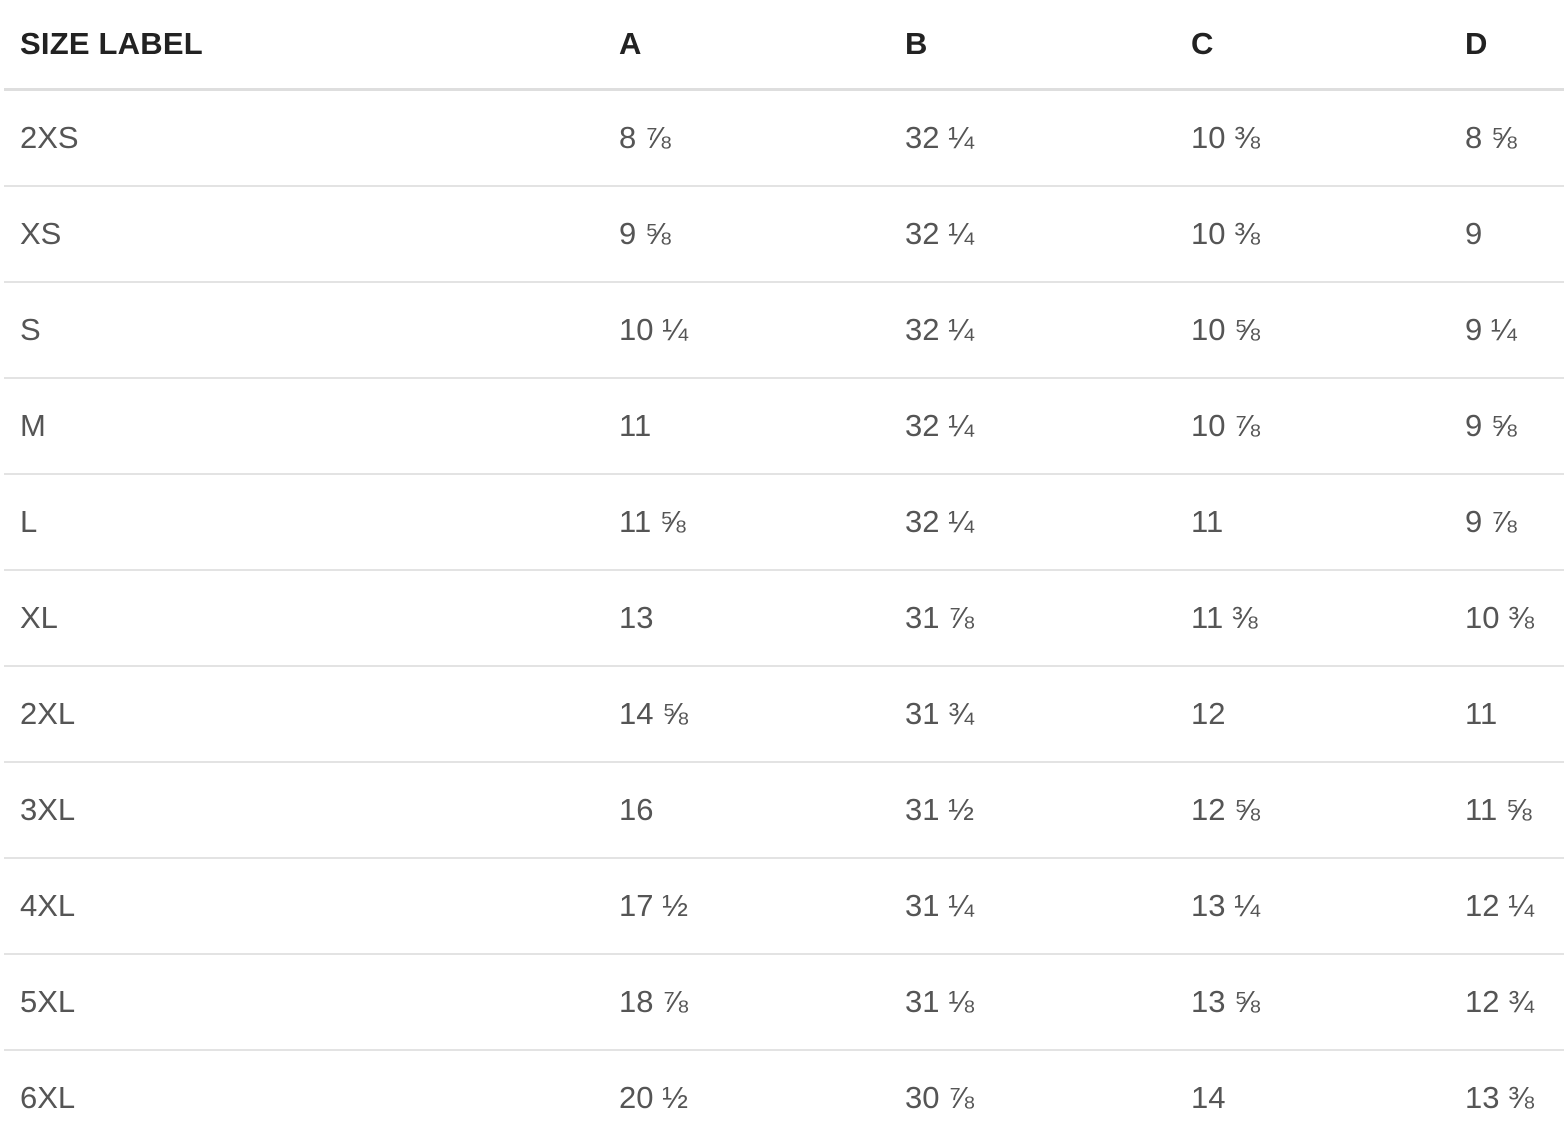  Describe the element at coordinates (1312, 1097) in the screenshot. I see `measure-c-cell: 14` at that location.